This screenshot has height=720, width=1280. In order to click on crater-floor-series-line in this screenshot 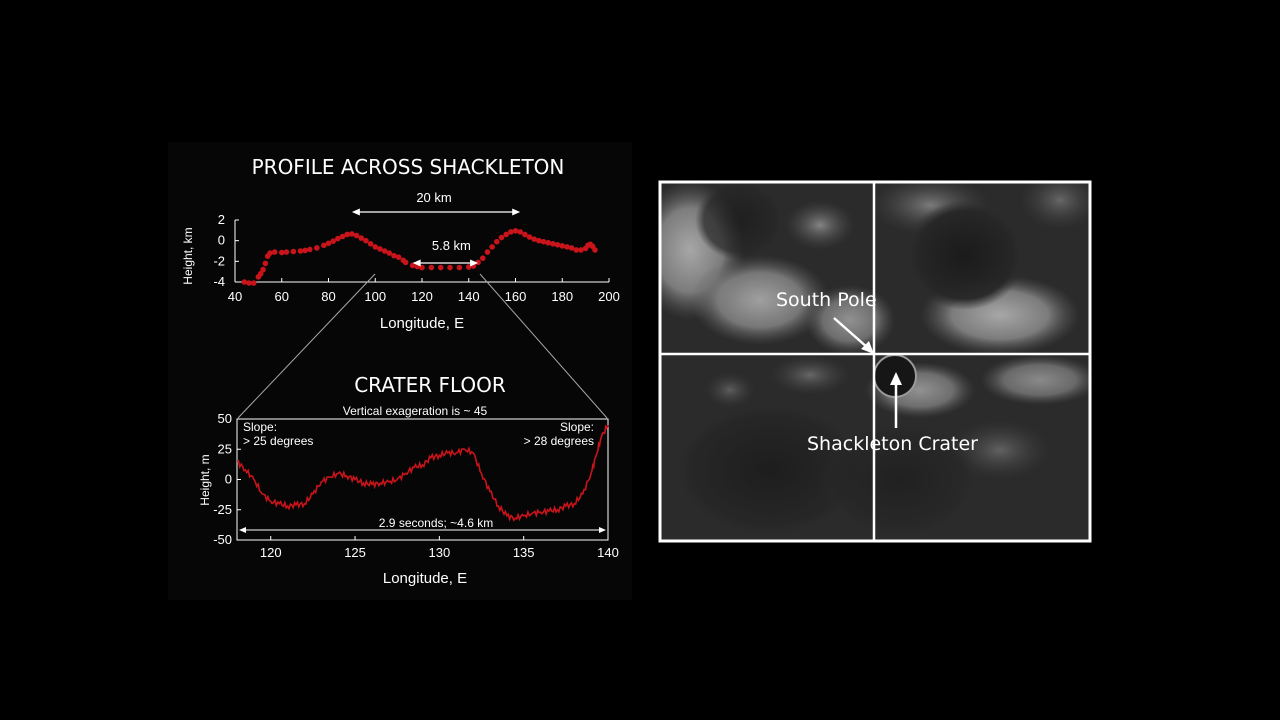, I will do `click(422, 473)`.